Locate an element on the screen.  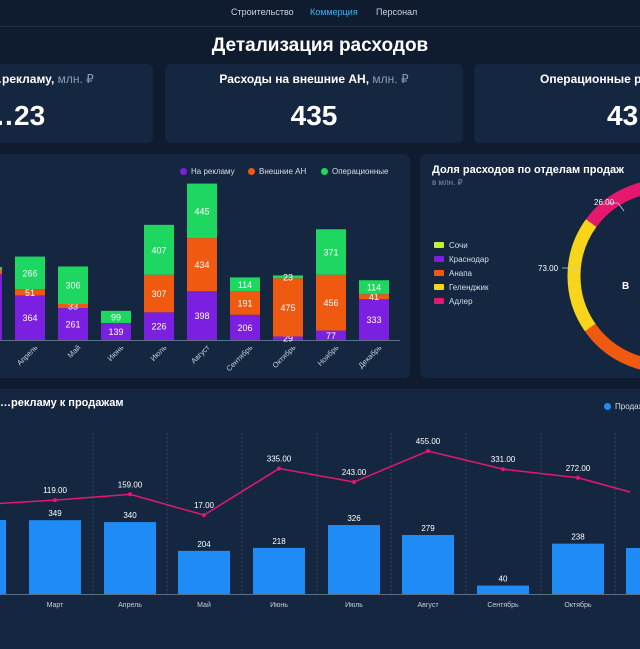
data-label: 407 is located at coordinates (158, 250).